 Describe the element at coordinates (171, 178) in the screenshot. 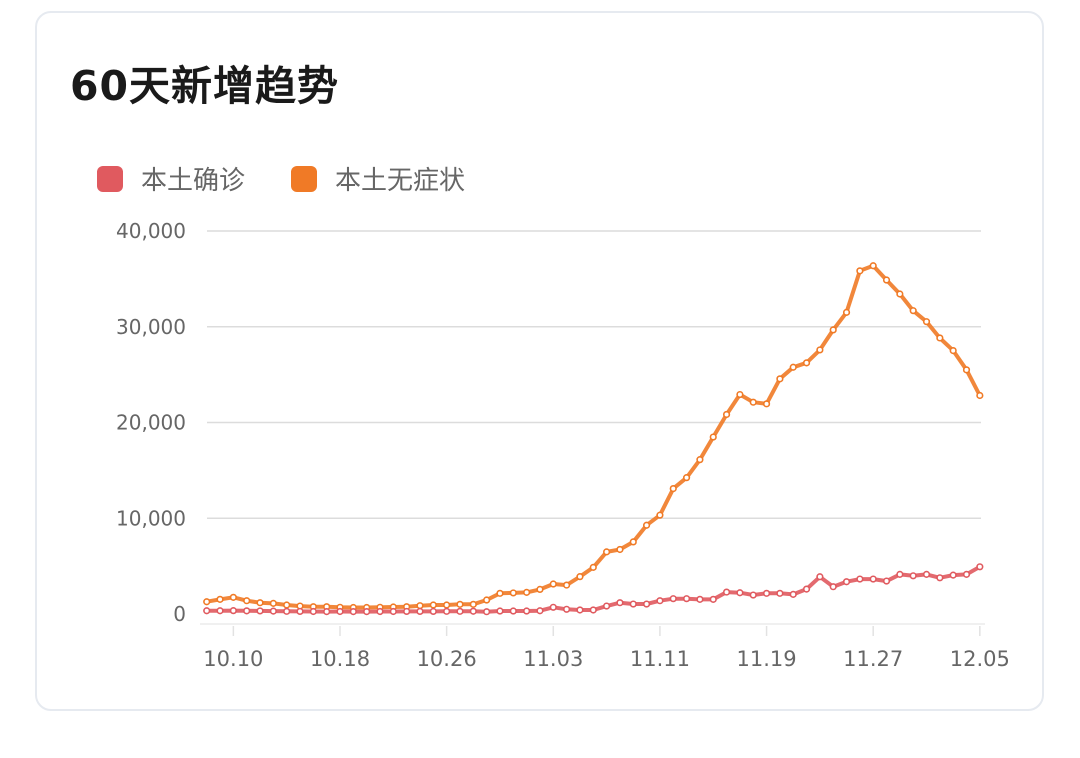

I see `legend-item-confirmed: 本土确诊` at that location.